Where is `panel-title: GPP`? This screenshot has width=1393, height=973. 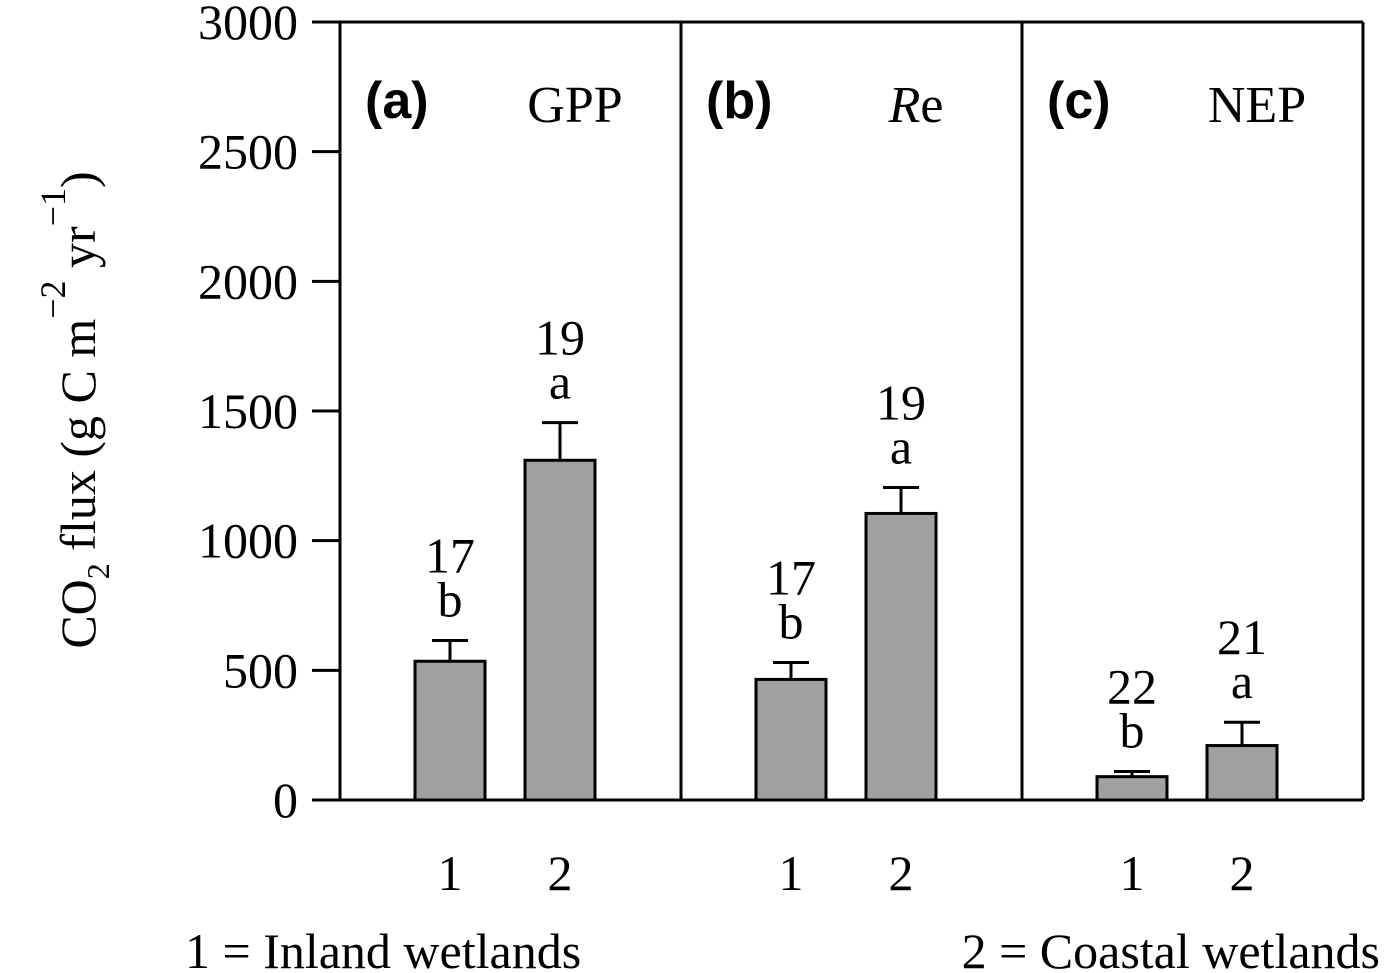 panel-title: GPP is located at coordinates (574, 105).